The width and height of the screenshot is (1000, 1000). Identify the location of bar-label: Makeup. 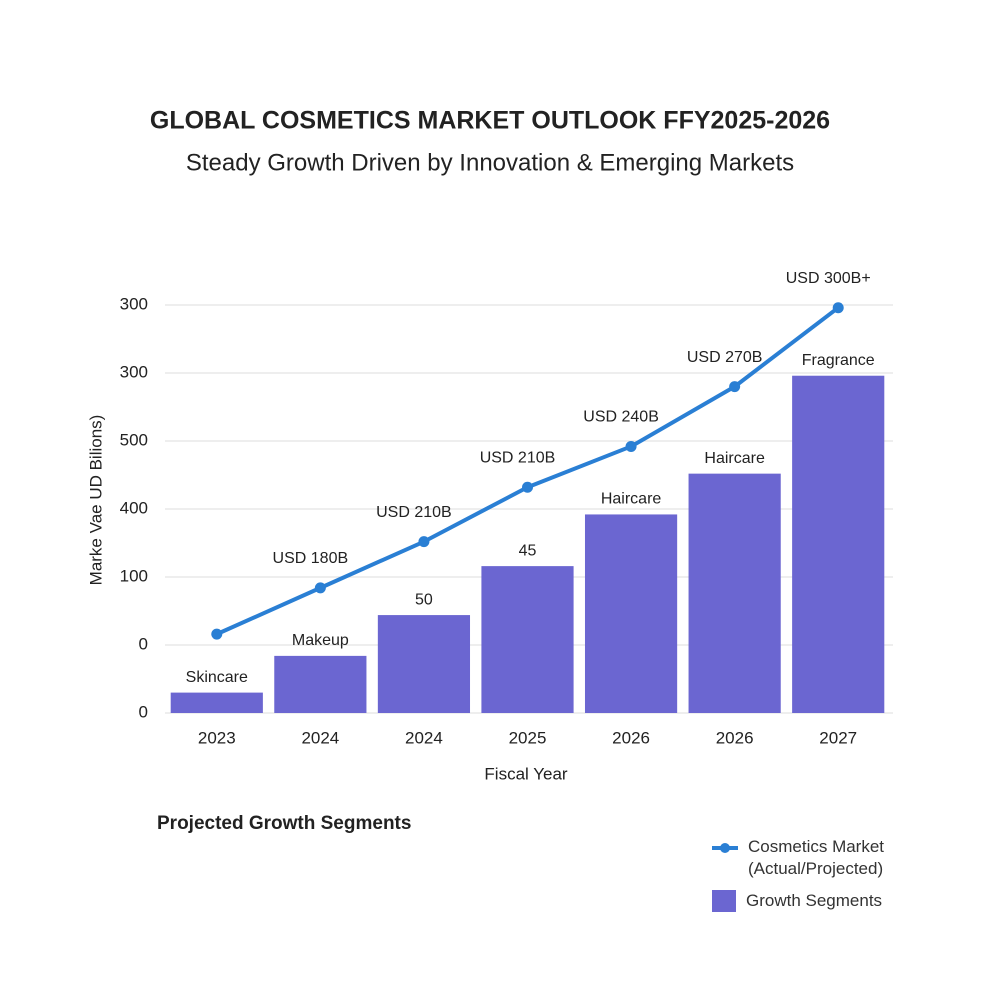
(320, 640).